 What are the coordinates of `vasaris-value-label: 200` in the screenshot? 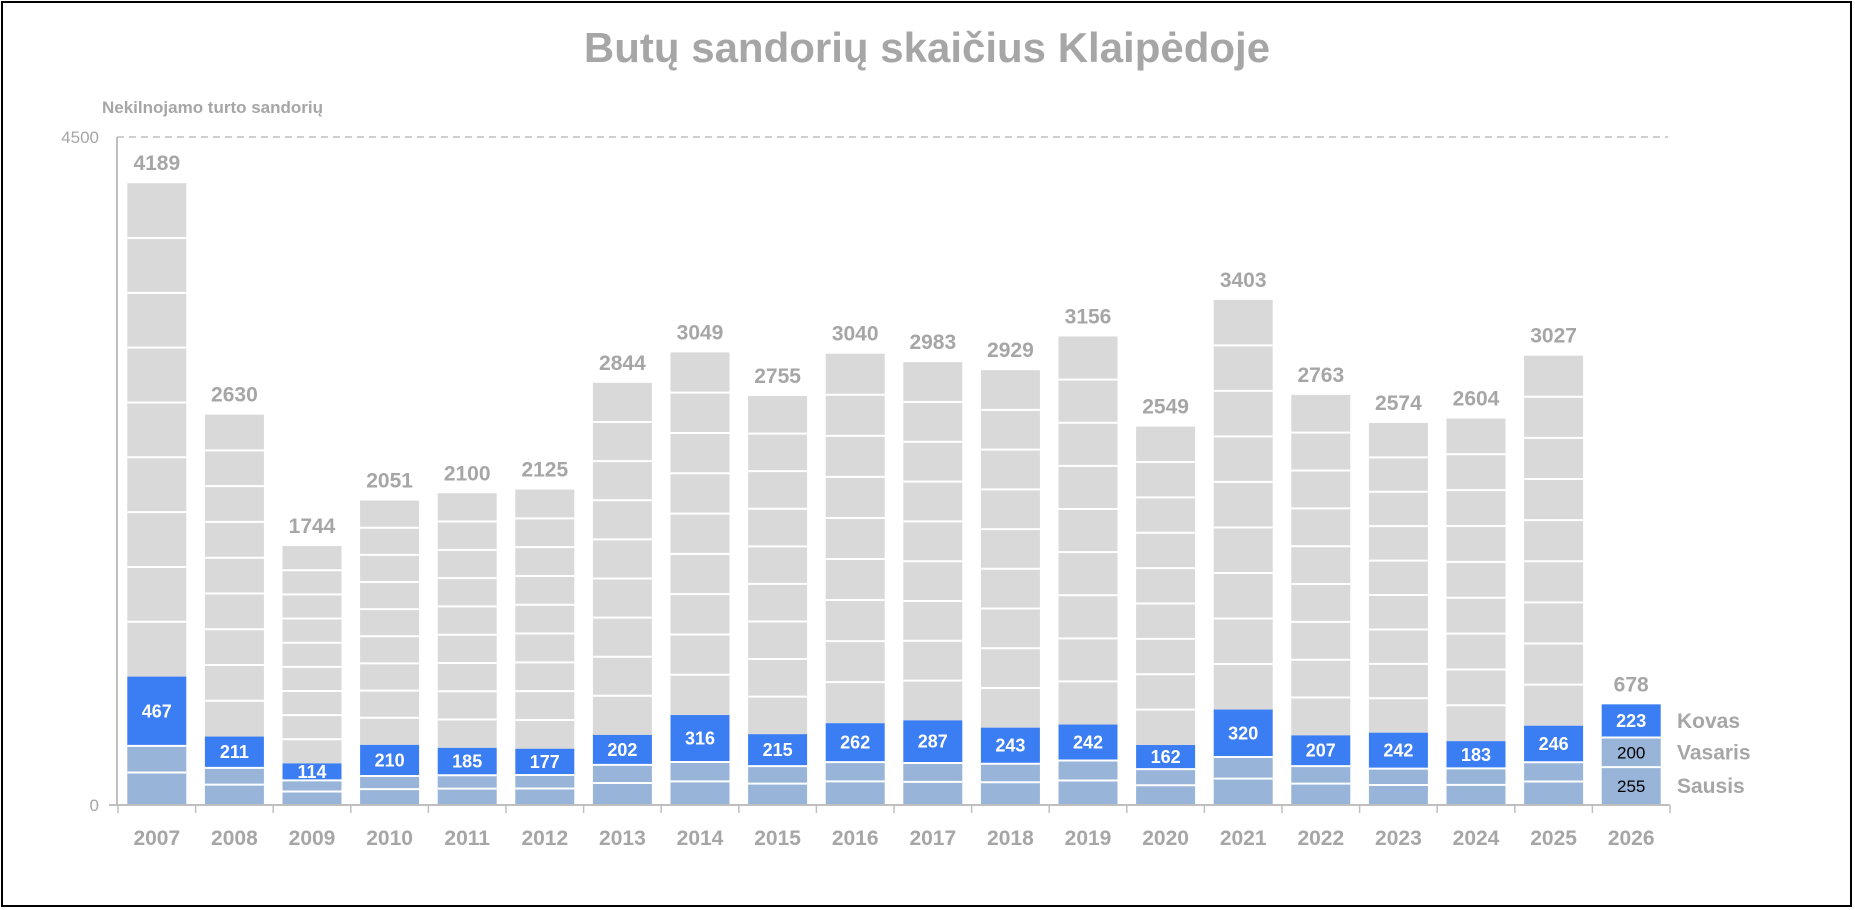 It's located at (1631, 752).